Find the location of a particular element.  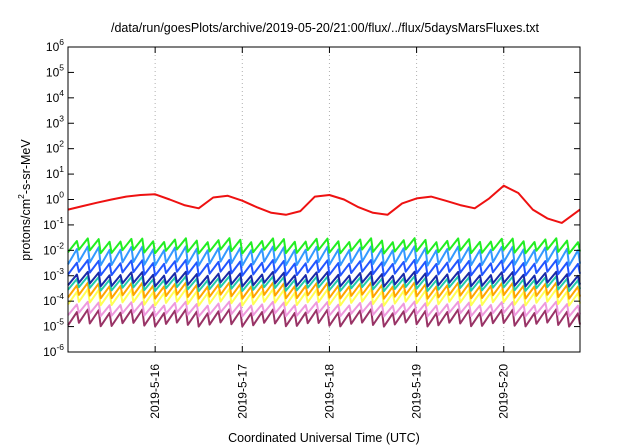

y-tick-label: 10⁶ is located at coordinates (55, 45).